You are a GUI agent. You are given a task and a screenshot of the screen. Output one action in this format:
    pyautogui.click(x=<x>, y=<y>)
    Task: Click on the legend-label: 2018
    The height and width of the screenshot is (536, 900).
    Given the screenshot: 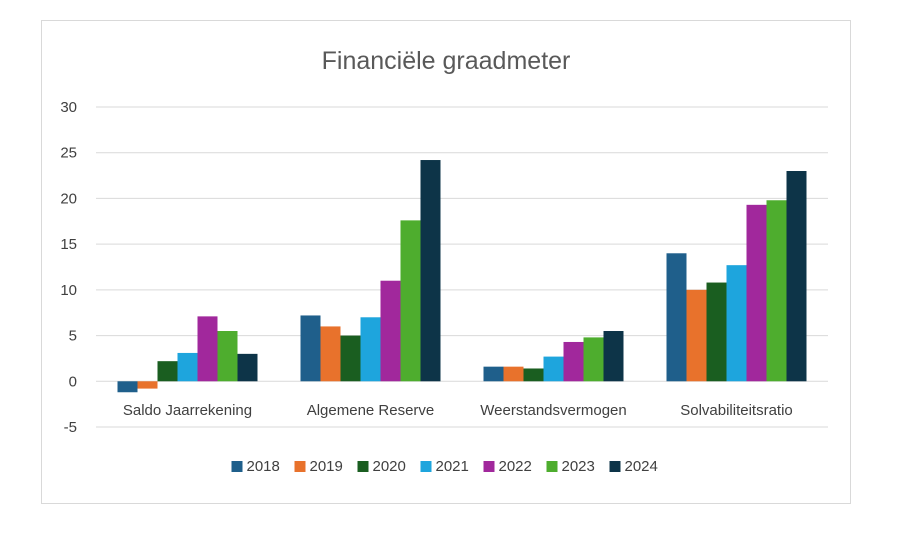 What is the action you would take?
    pyautogui.click(x=263, y=466)
    